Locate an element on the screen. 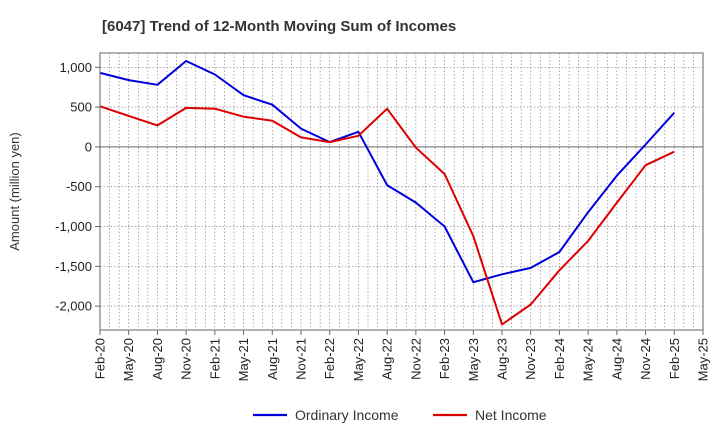 This screenshot has height=440, width=720. x-tick-label: May-20 is located at coordinates (128, 359).